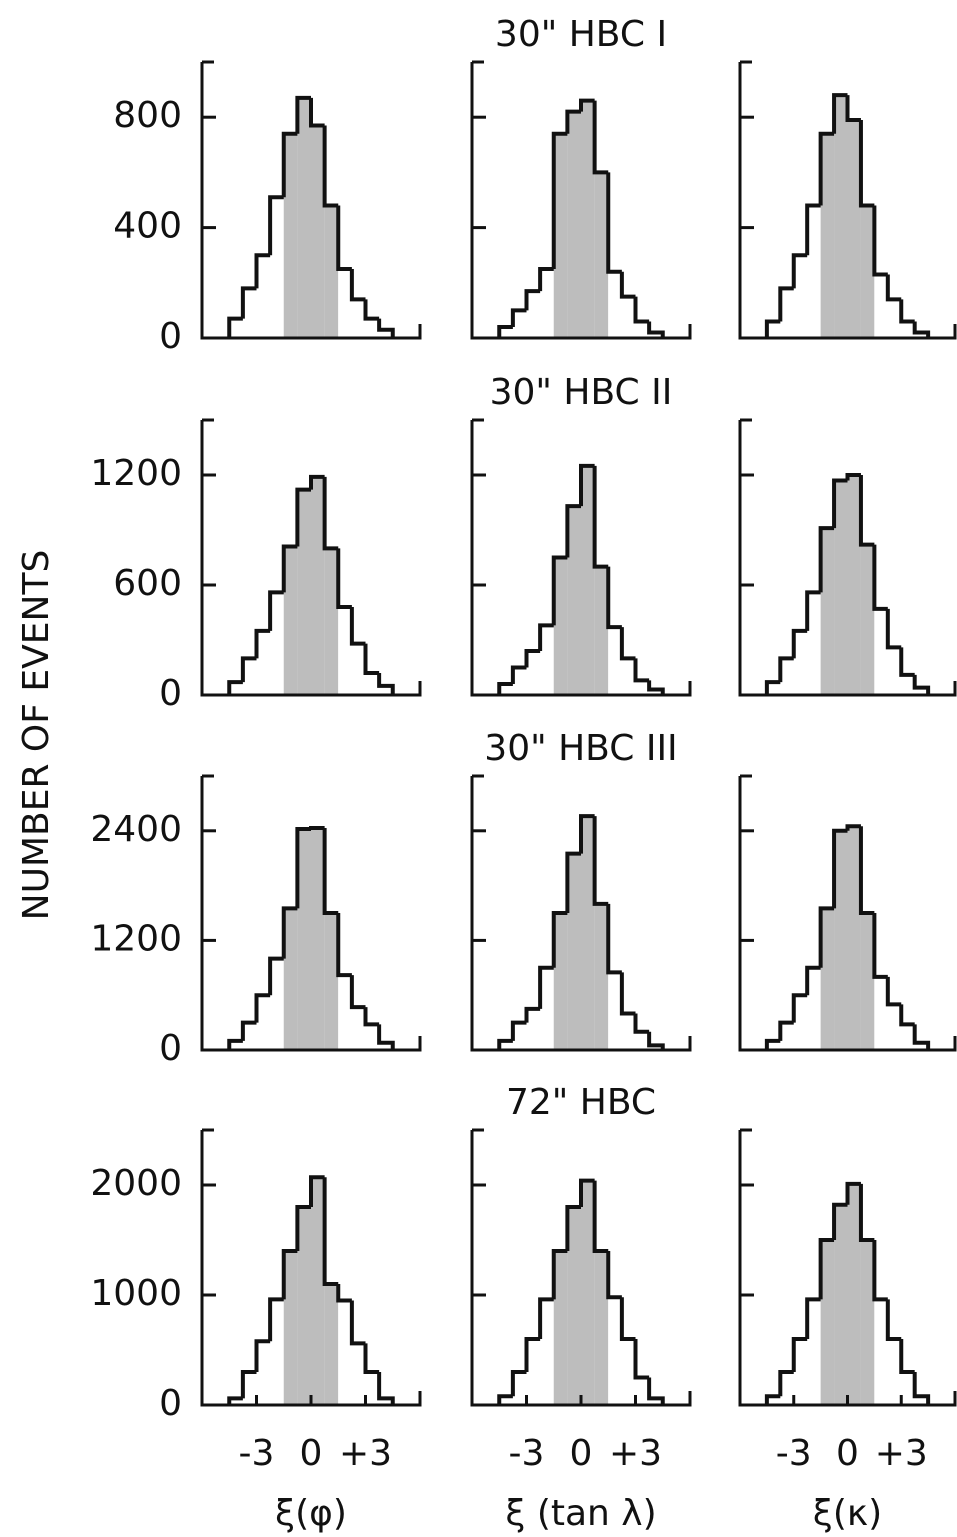  I want to click on y-tick-label: 400, so click(147, 226).